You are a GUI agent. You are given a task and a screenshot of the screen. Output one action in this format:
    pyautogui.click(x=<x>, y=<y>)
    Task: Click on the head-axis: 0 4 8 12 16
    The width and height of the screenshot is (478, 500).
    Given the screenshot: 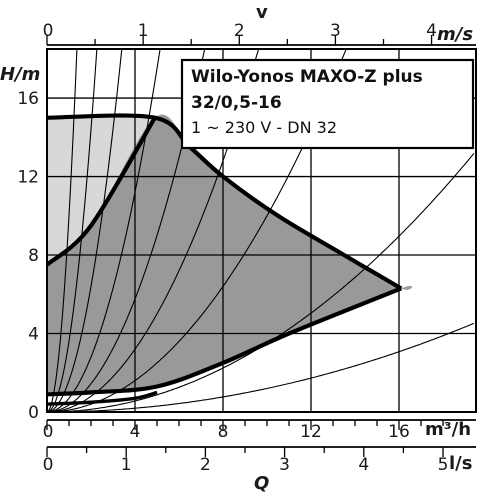 What is the action you would take?
    pyautogui.click(x=28, y=256)
    